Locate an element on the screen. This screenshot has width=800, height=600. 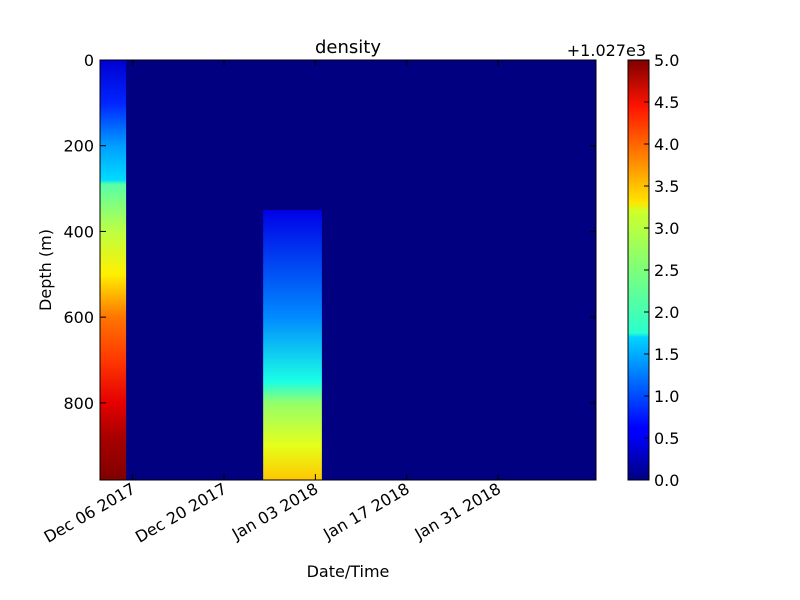
y-tick-label: 0 is located at coordinates (89, 60).